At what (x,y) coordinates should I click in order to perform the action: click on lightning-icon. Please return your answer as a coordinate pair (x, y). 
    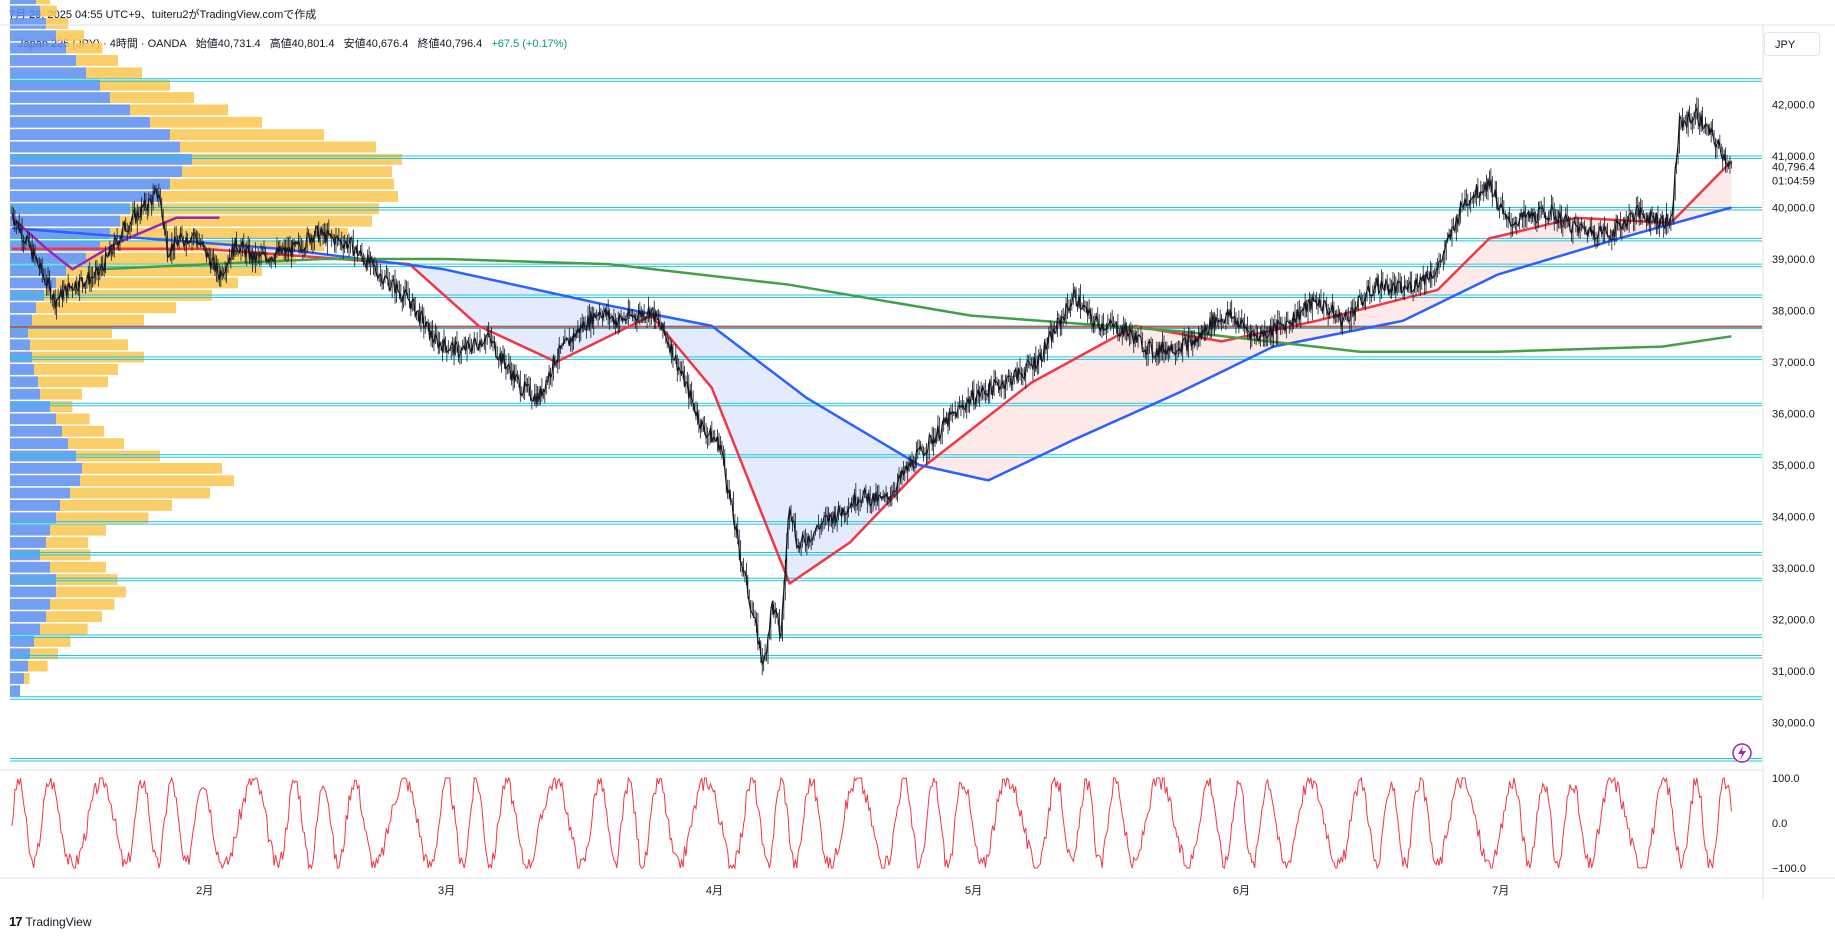
    Looking at the image, I should click on (1742, 753).